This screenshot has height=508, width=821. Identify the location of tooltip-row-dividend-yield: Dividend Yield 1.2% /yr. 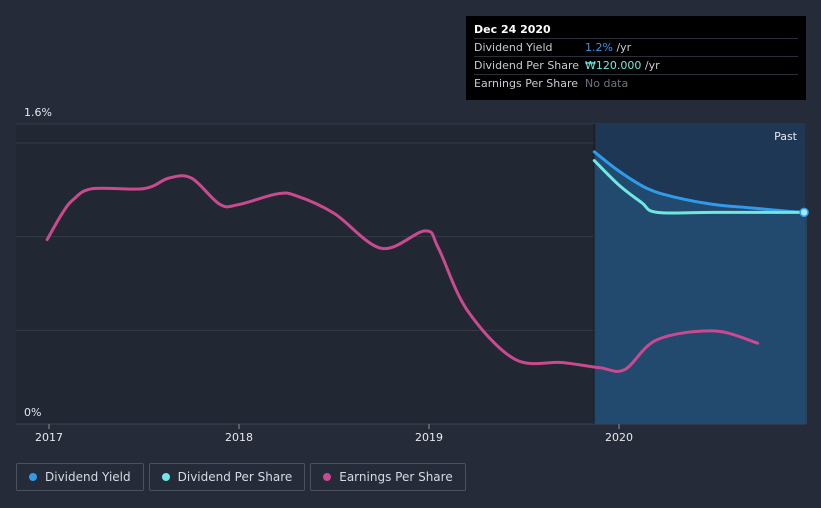
(636, 47).